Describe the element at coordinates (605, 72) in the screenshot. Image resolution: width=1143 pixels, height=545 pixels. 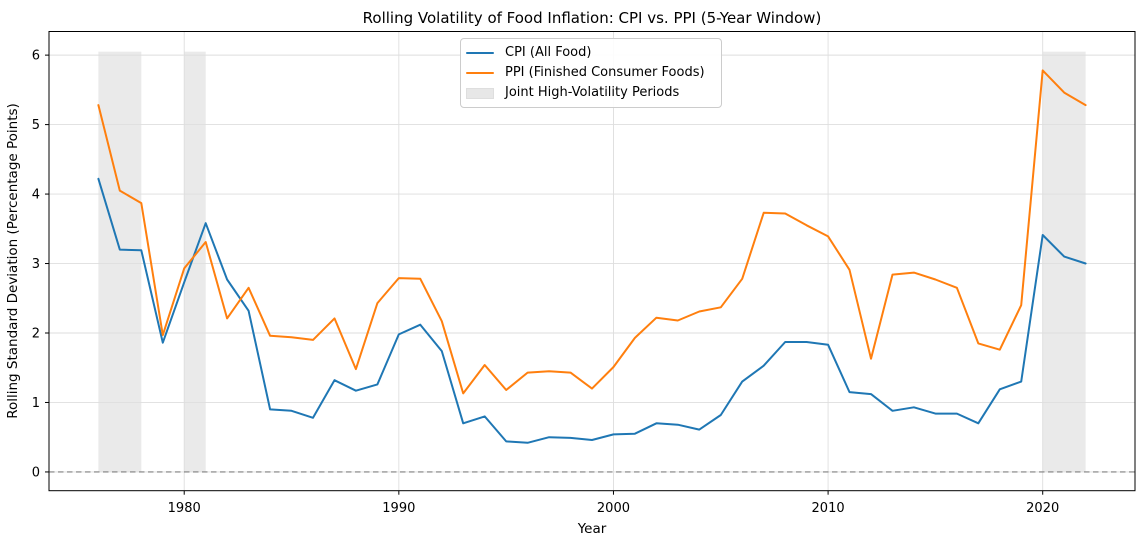
I see `legend-label-ppi: PPI (Finished Consumer Foods)` at that location.